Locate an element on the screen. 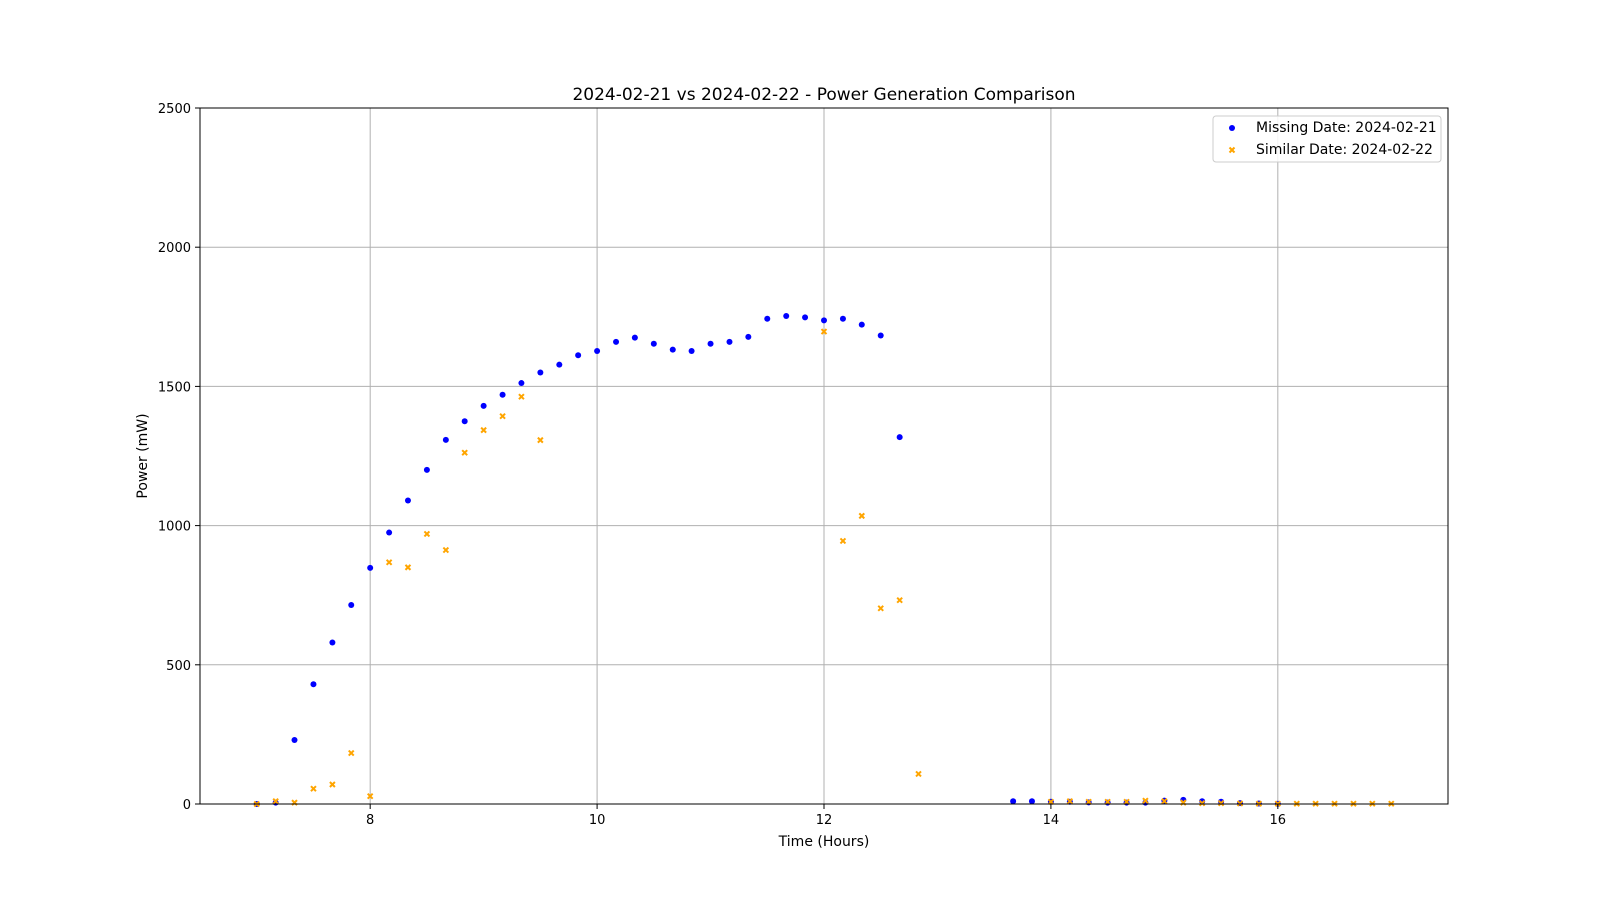 The image size is (1600, 904). y-tick-label: 1000 is located at coordinates (174, 527).